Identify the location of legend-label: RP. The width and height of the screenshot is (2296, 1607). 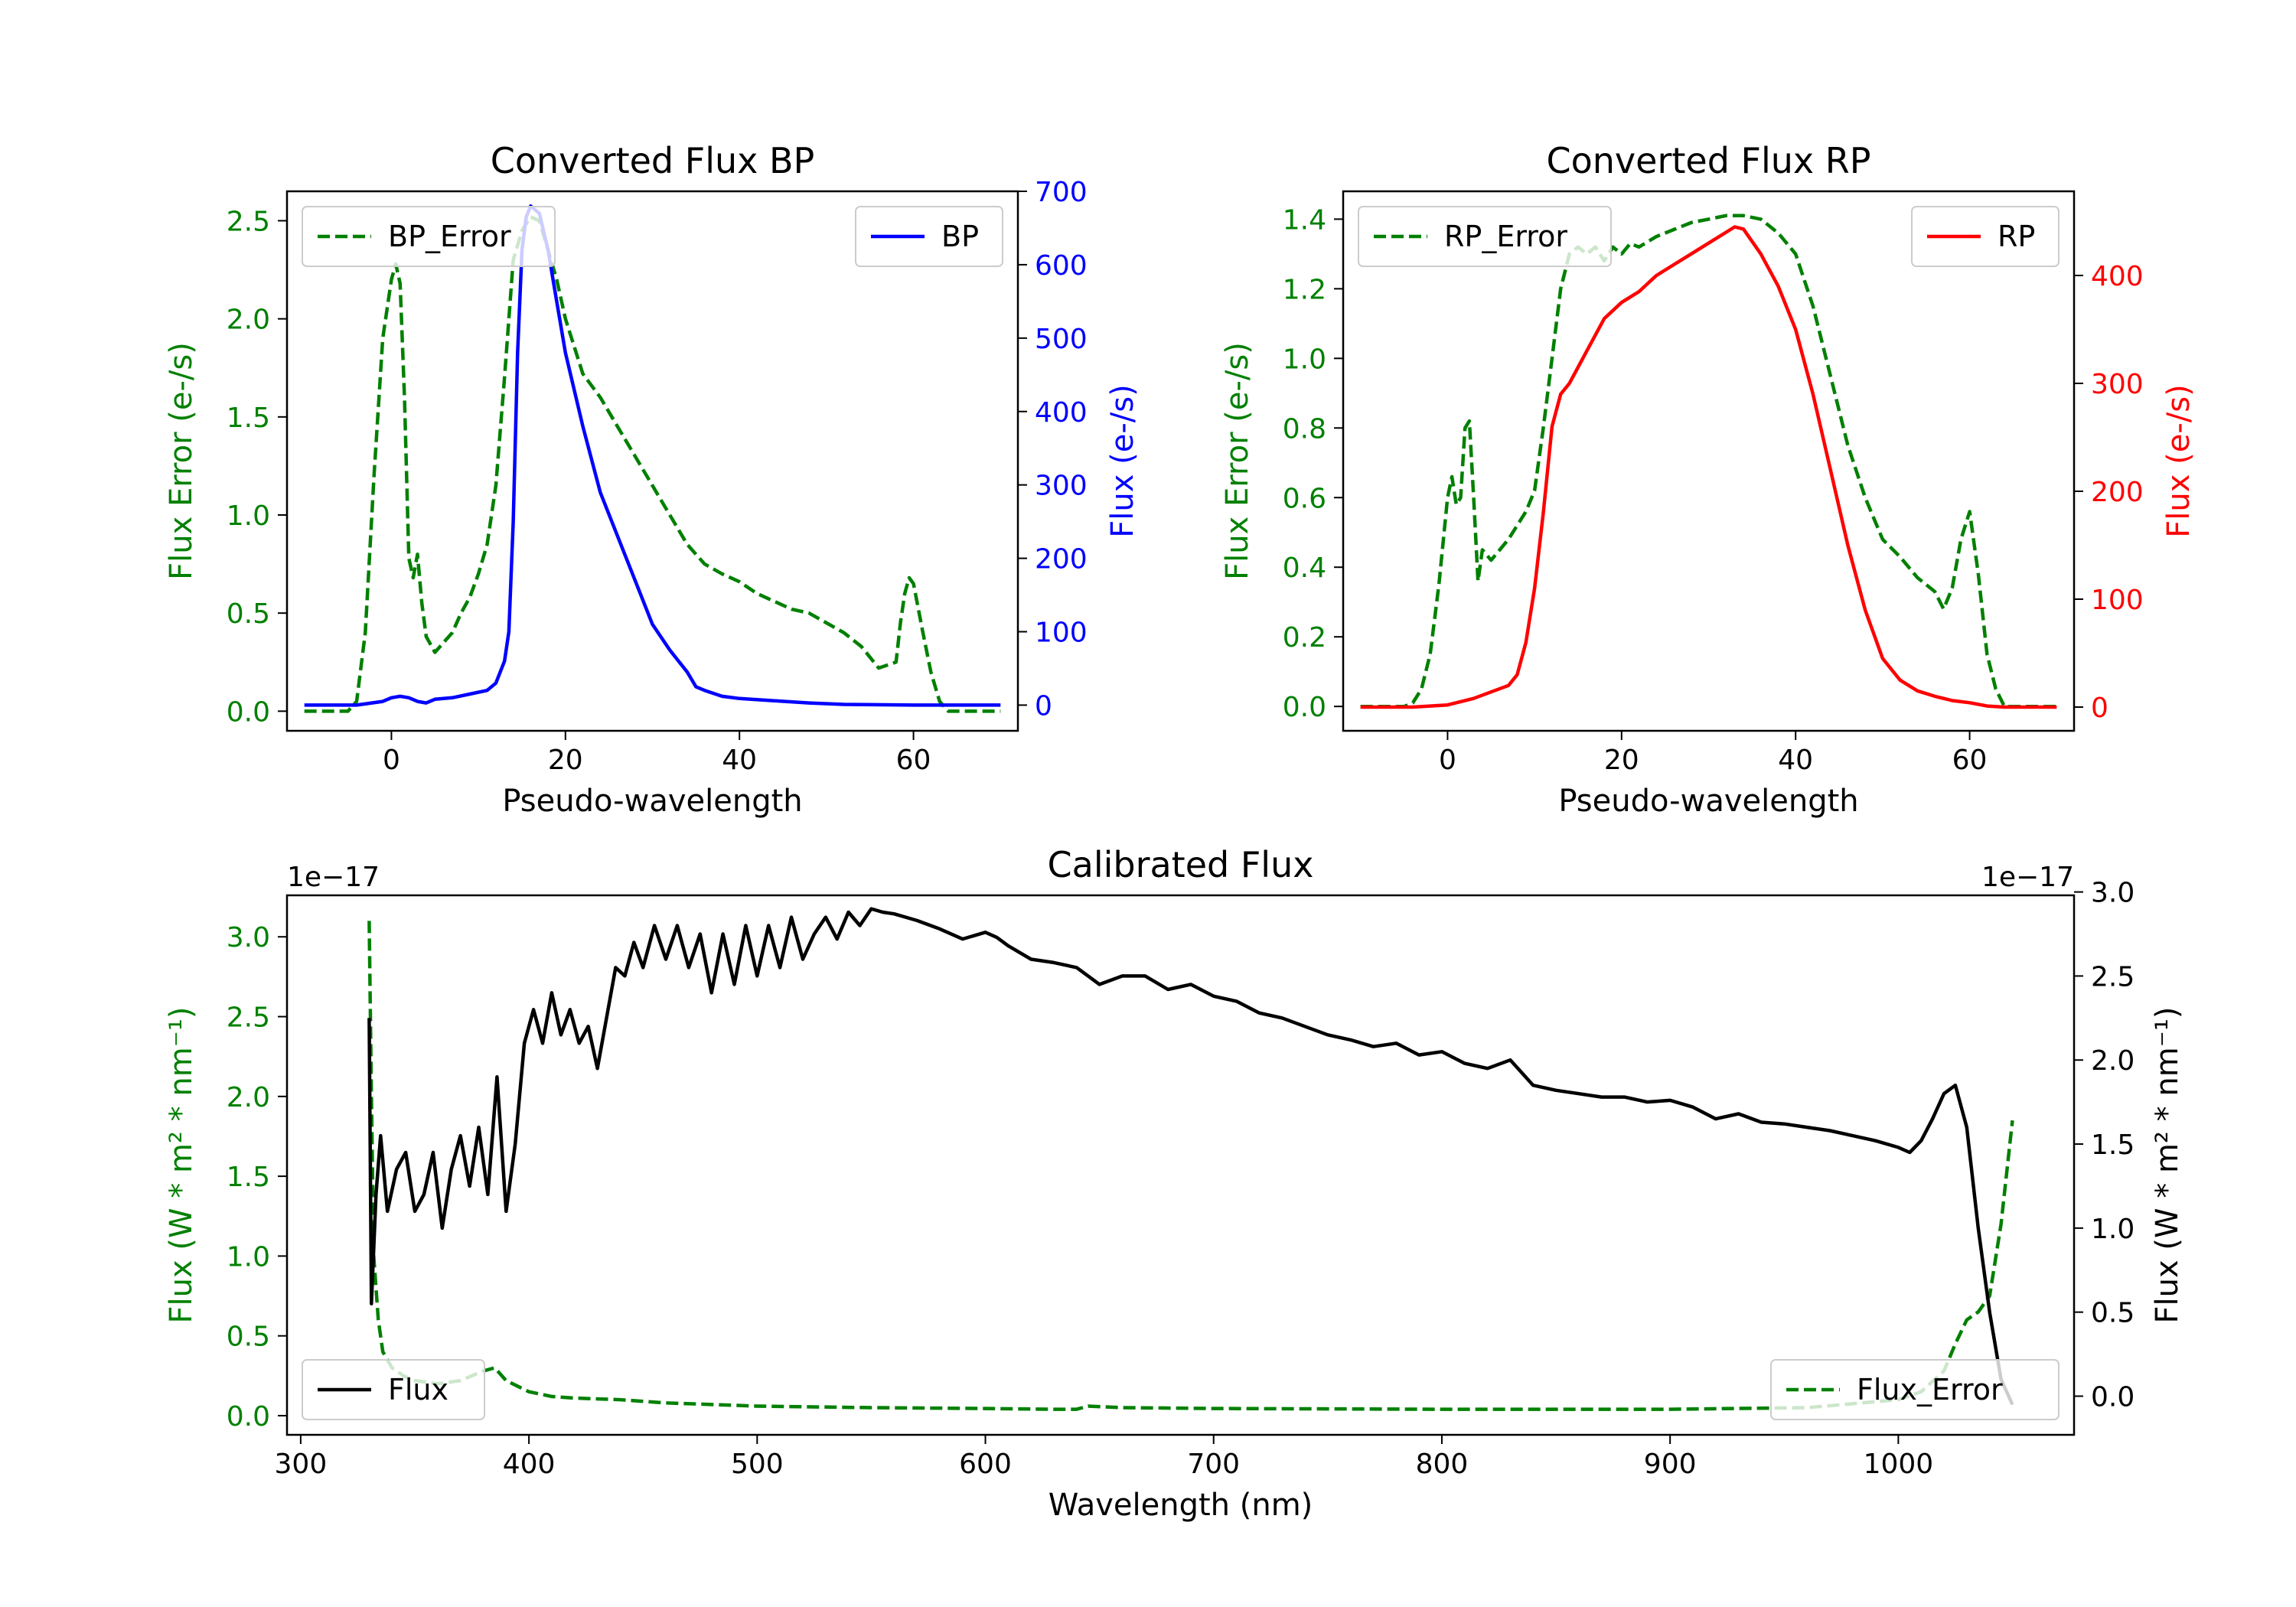
(2016, 237).